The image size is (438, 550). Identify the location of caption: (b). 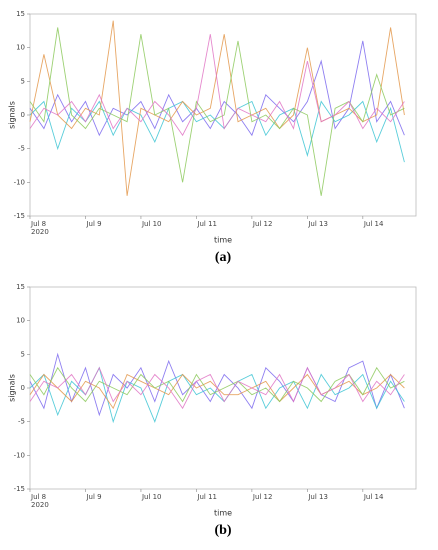
(222, 530).